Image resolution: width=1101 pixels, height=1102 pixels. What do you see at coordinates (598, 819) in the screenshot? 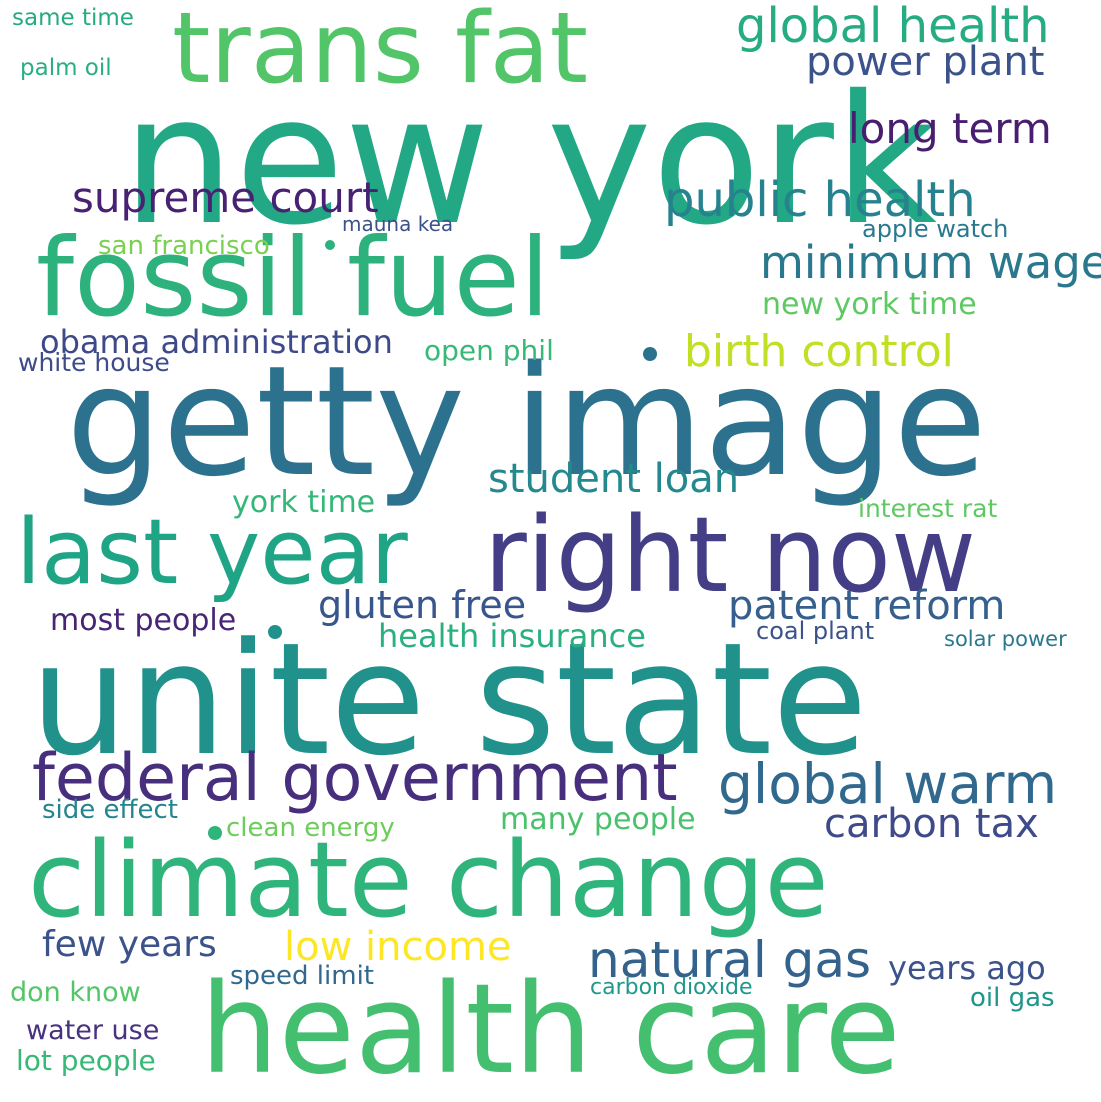
I see `word-many-people: many people` at bounding box center [598, 819].